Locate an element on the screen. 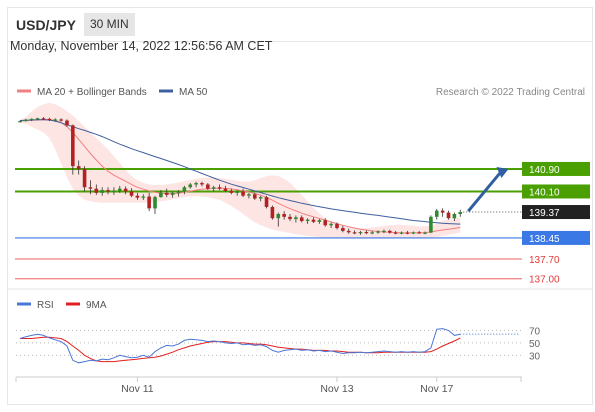 This screenshot has width=595, height=412. rsi-tick-70: 70 is located at coordinates (535, 331).